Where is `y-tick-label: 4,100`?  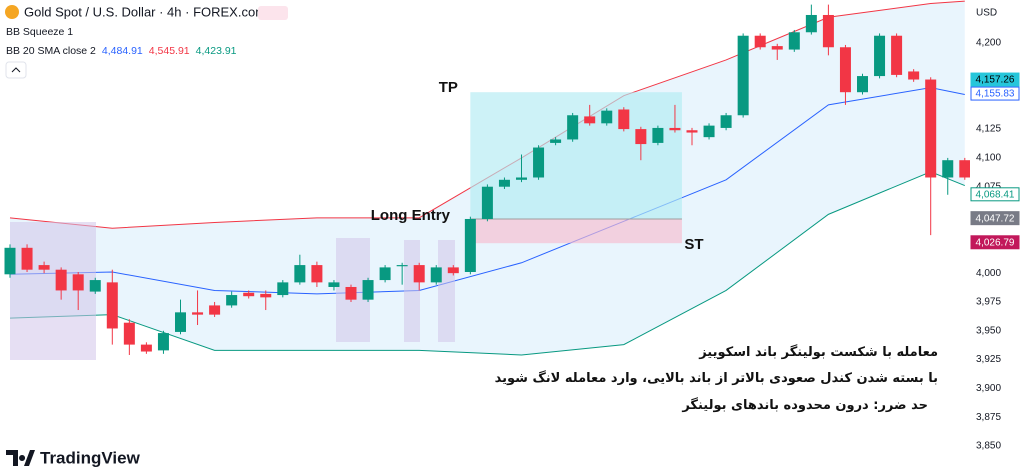
y-tick-label: 4,100 is located at coordinates (988, 158).